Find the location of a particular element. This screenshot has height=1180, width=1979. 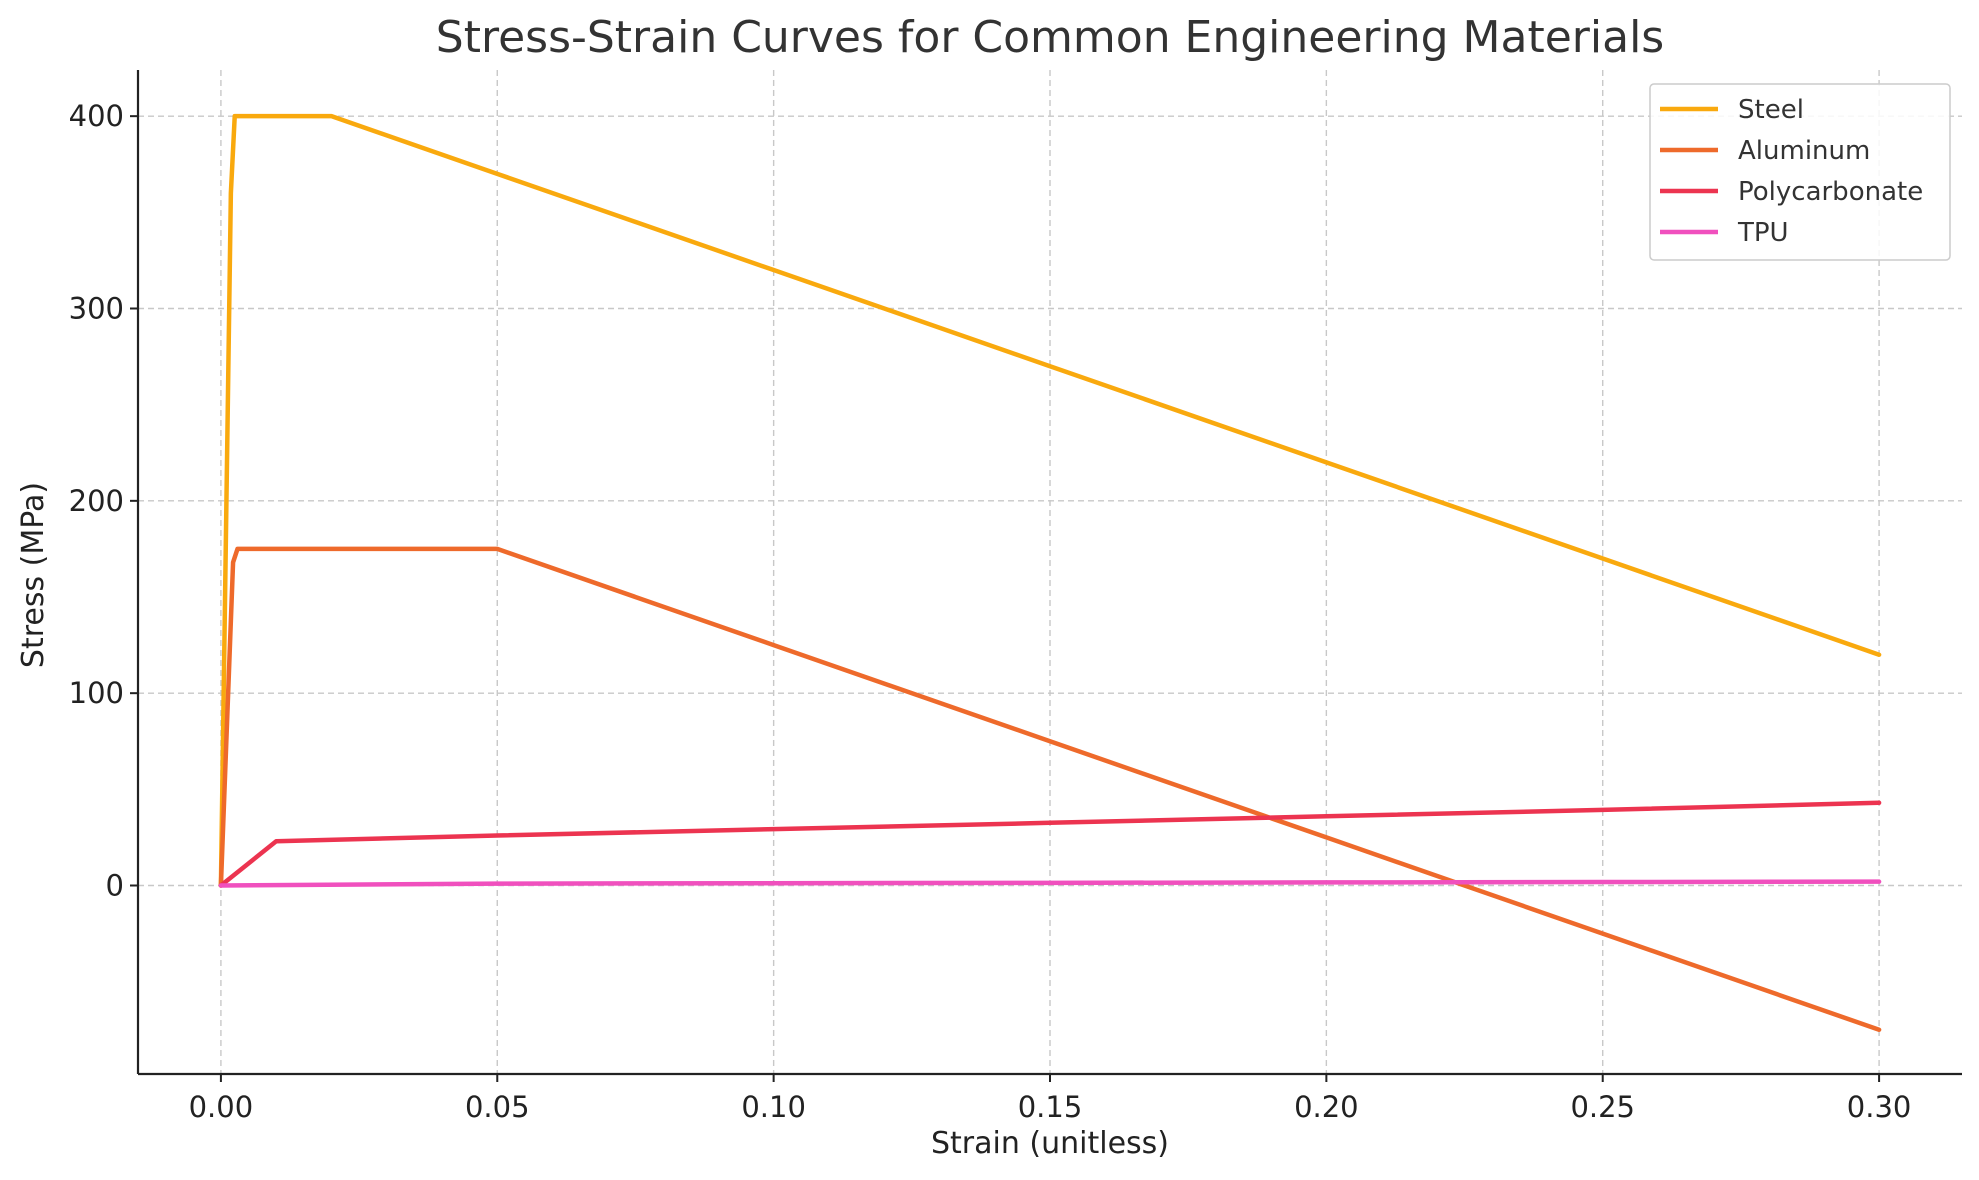

legend-label-aluminum: Aluminum is located at coordinates (1804, 151).